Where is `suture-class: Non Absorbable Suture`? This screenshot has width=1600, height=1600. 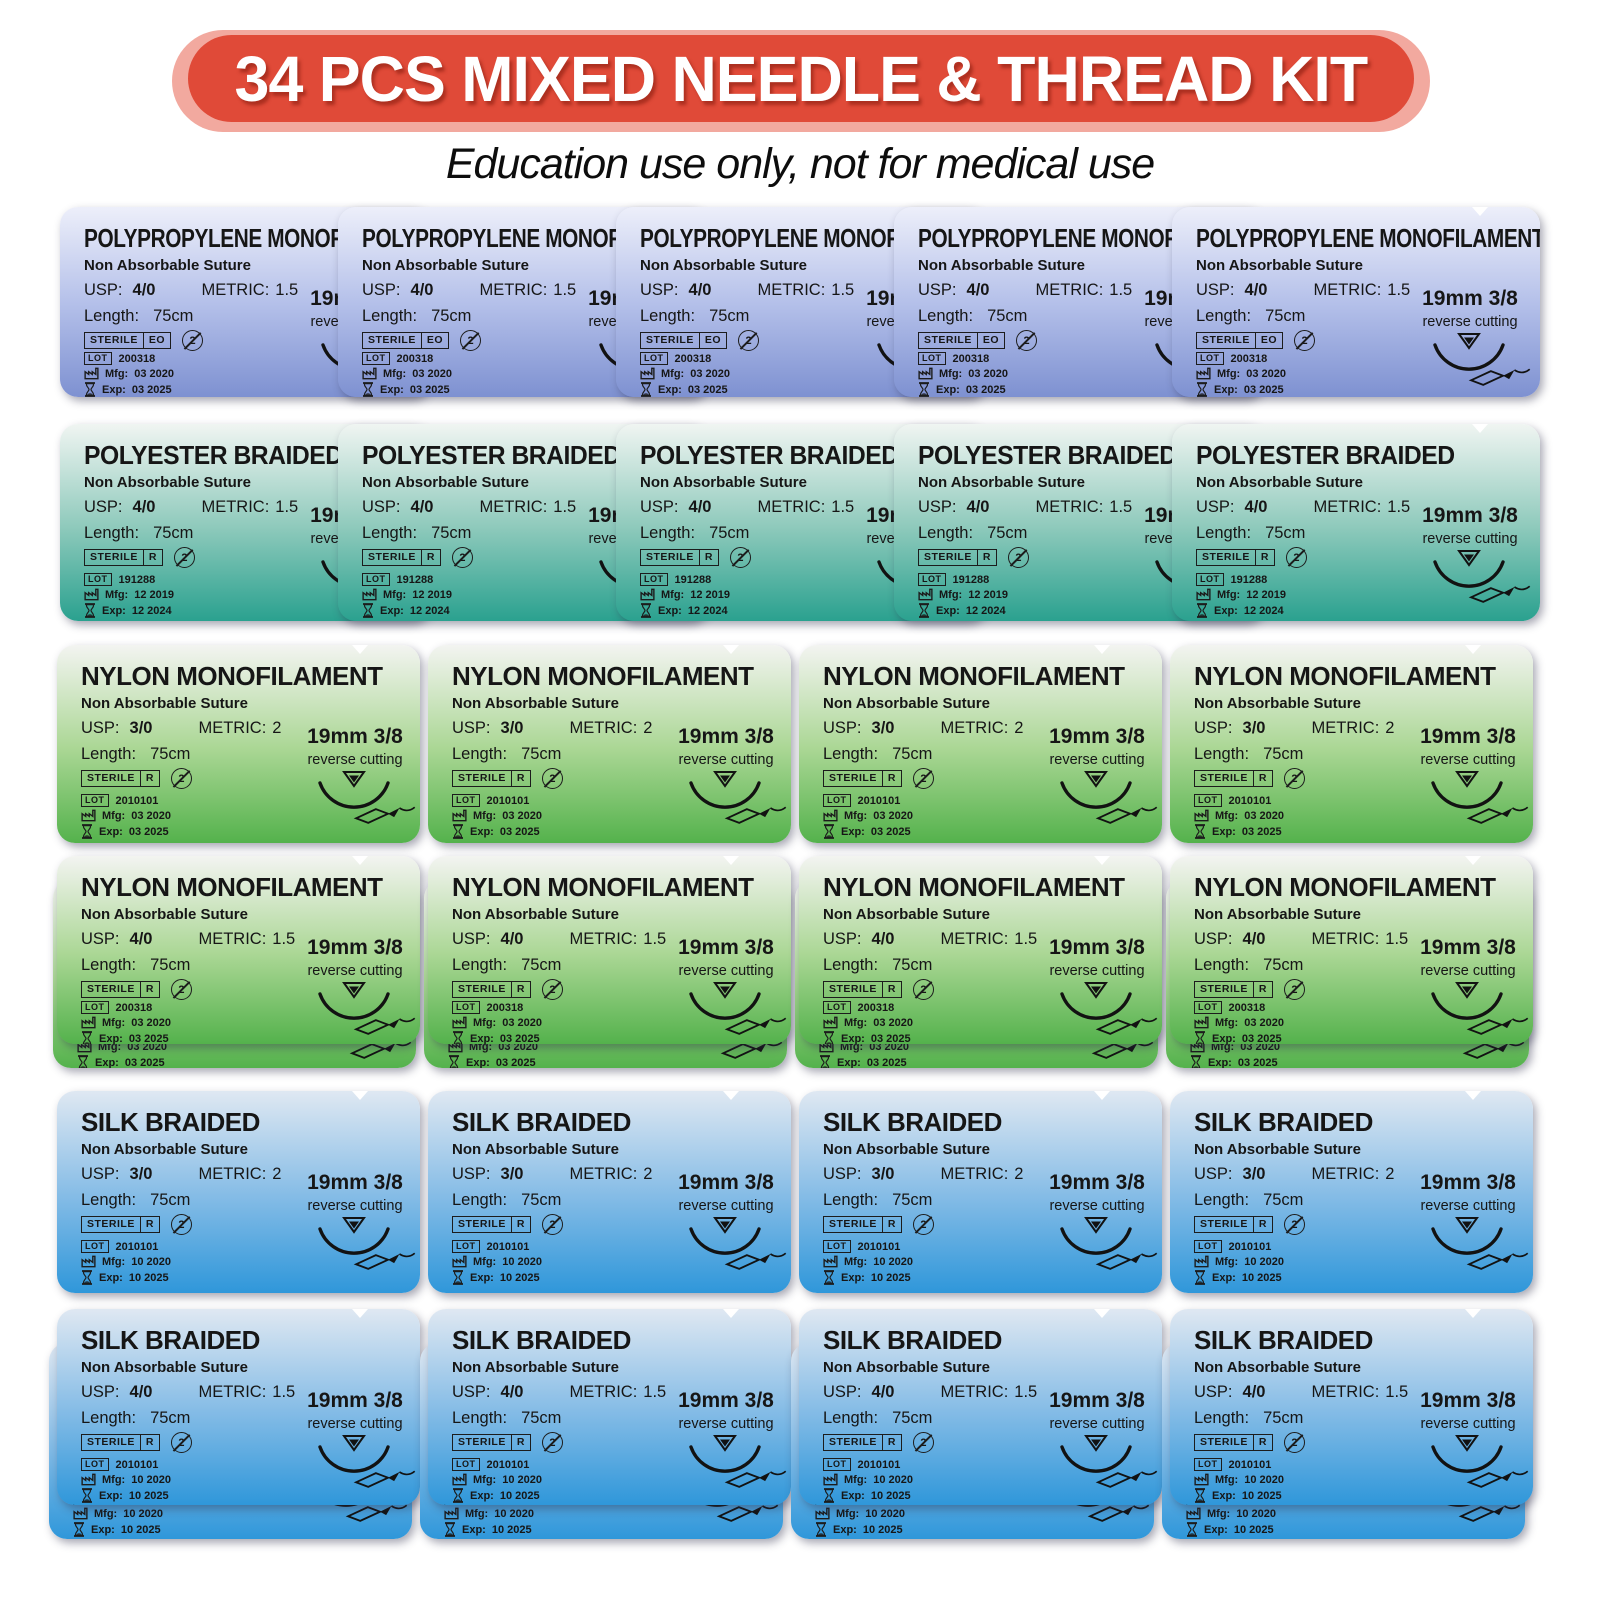
suture-class: Non Absorbable Suture is located at coordinates (1001, 265).